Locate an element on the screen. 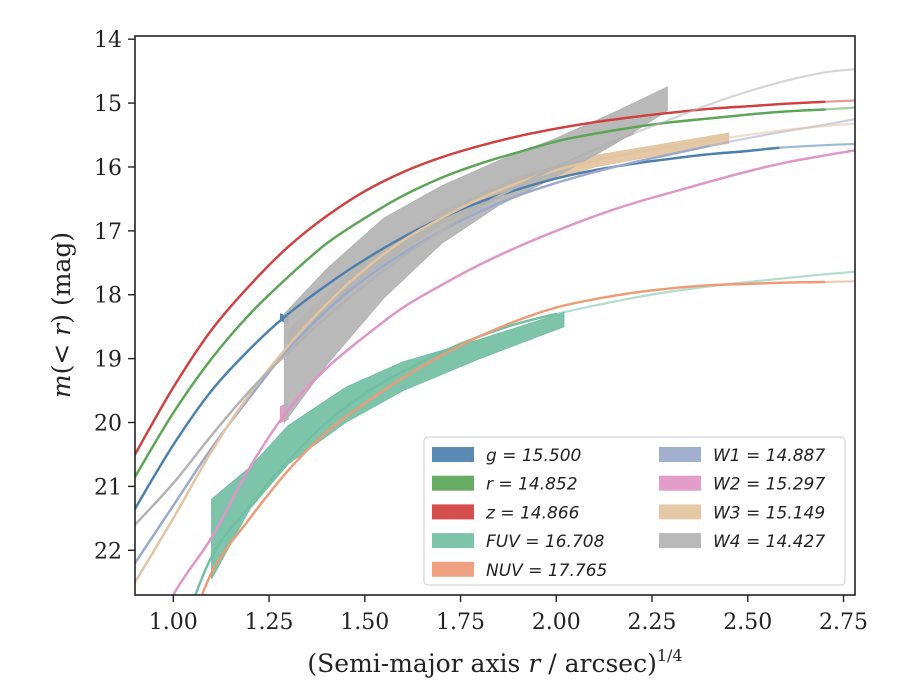 The width and height of the screenshot is (900, 700). x-tick-label: 1.00 is located at coordinates (173, 622).